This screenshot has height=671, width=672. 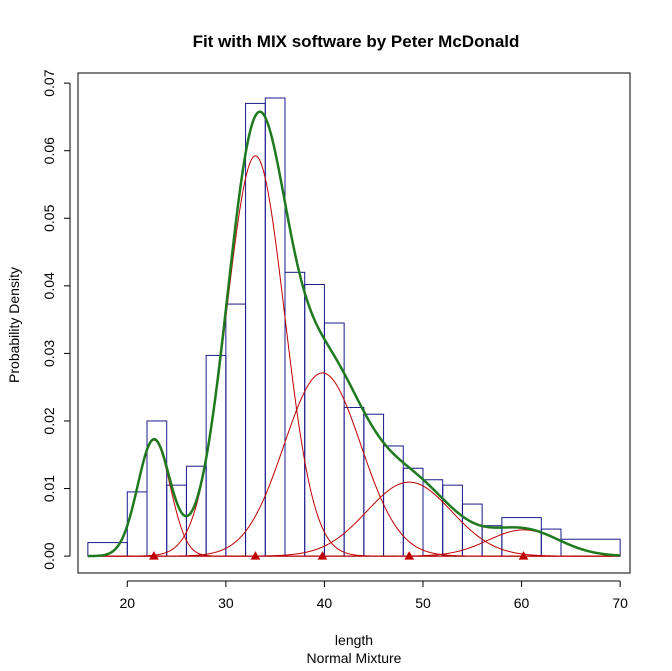 I want to click on x-tick-label: 70, so click(x=620, y=603).